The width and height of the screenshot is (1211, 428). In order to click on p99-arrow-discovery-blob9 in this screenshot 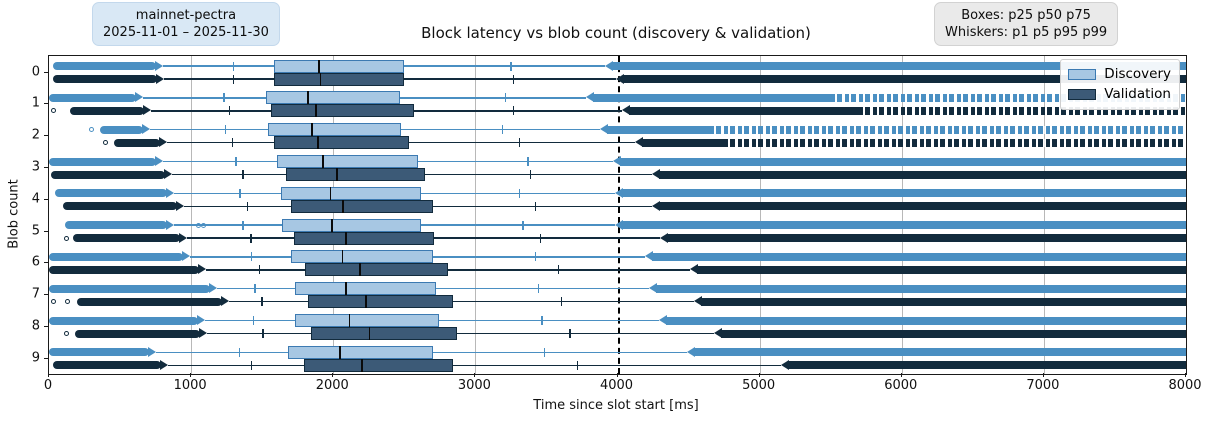, I will do `click(691, 351)`.